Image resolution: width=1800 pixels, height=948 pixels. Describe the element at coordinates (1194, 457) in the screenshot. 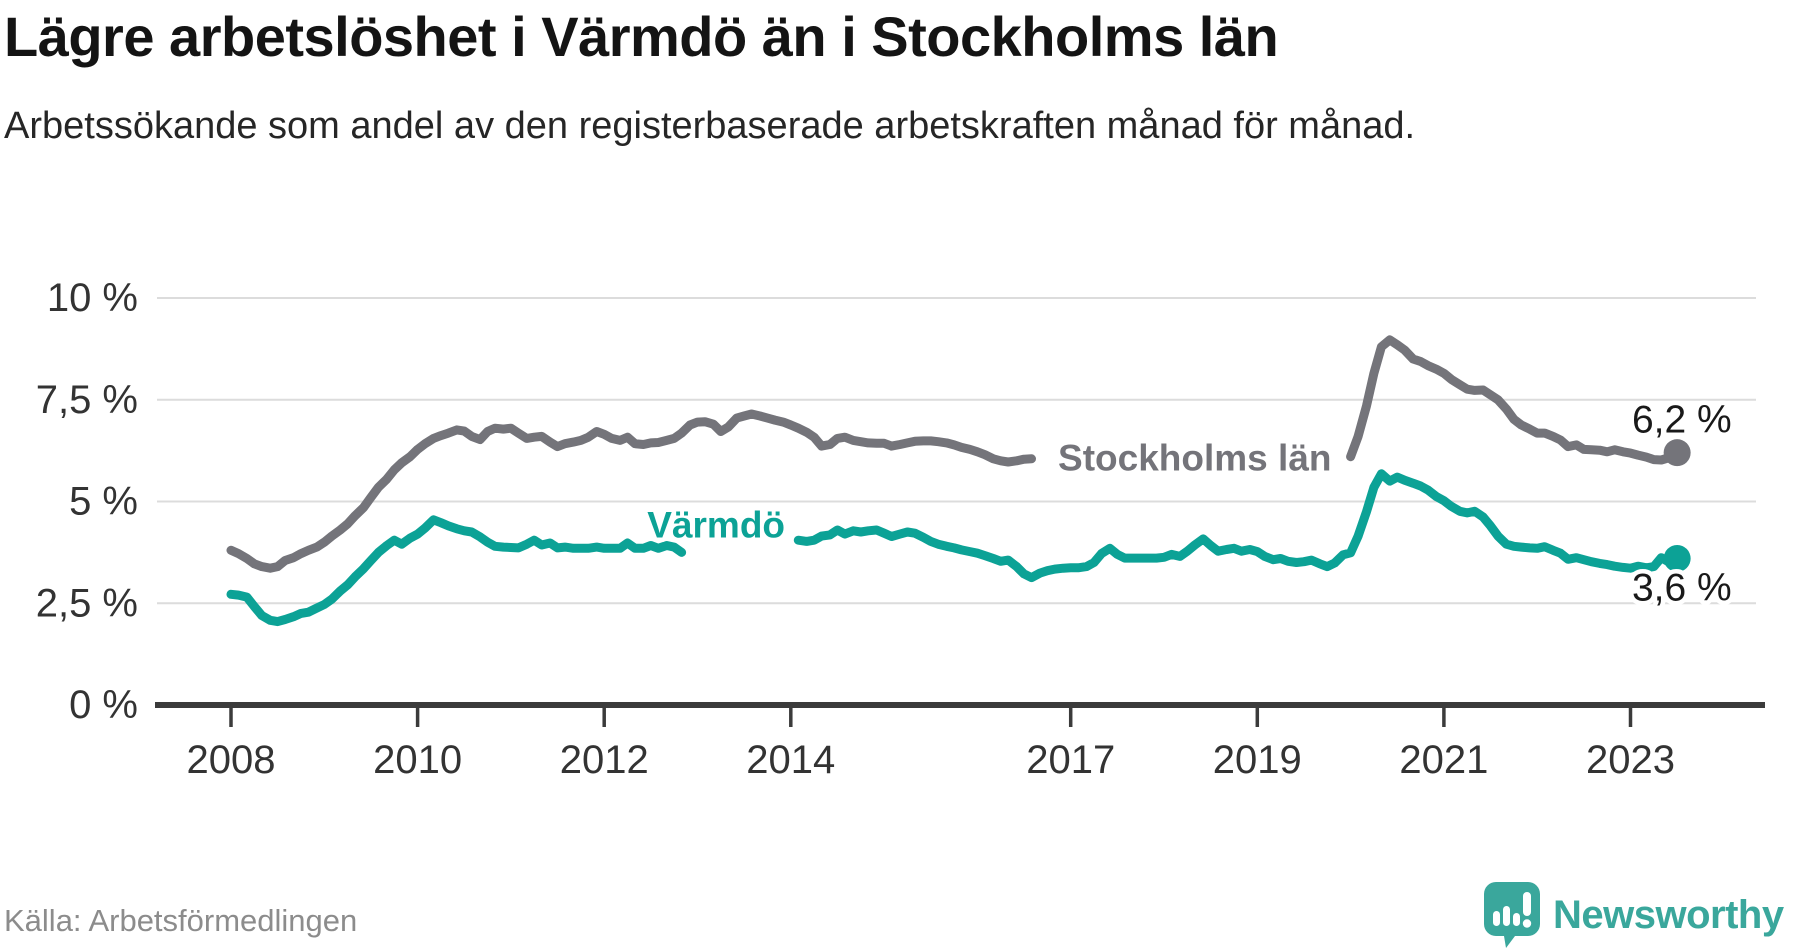

I see `series-label: Stockholms län` at that location.